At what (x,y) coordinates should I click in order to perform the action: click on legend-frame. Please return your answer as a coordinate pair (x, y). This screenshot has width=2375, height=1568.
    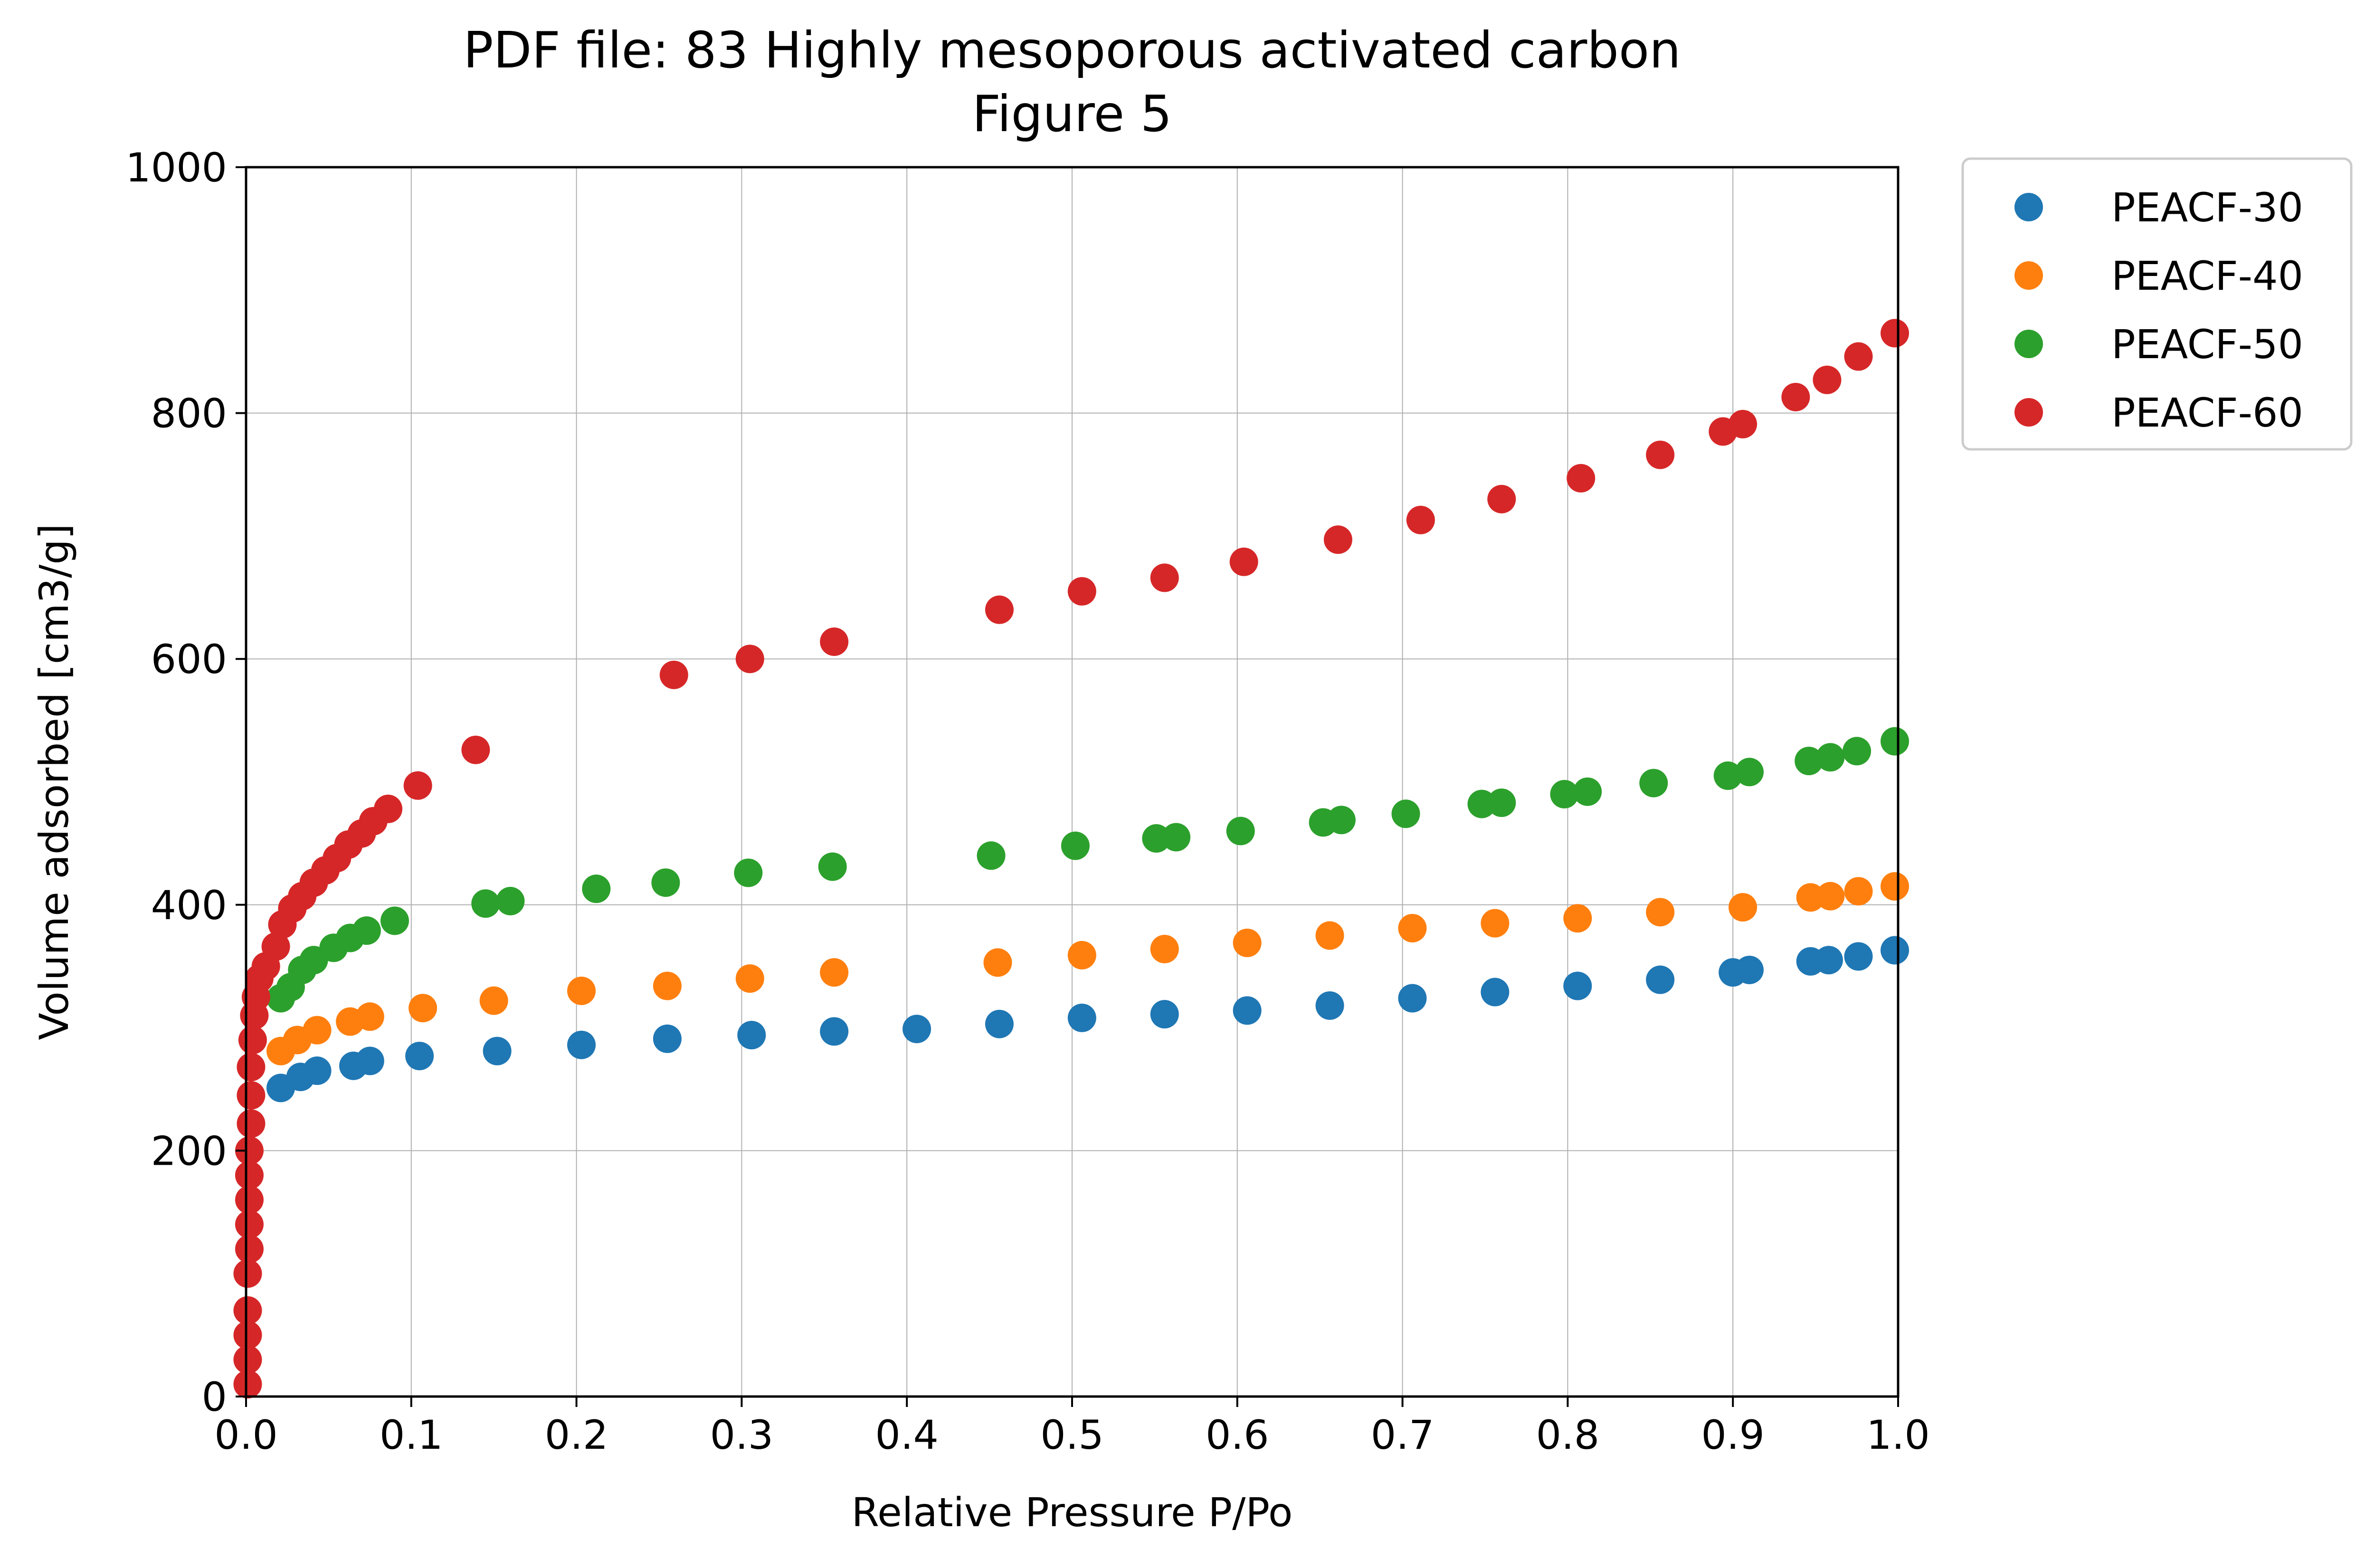
    Looking at the image, I should click on (2157, 304).